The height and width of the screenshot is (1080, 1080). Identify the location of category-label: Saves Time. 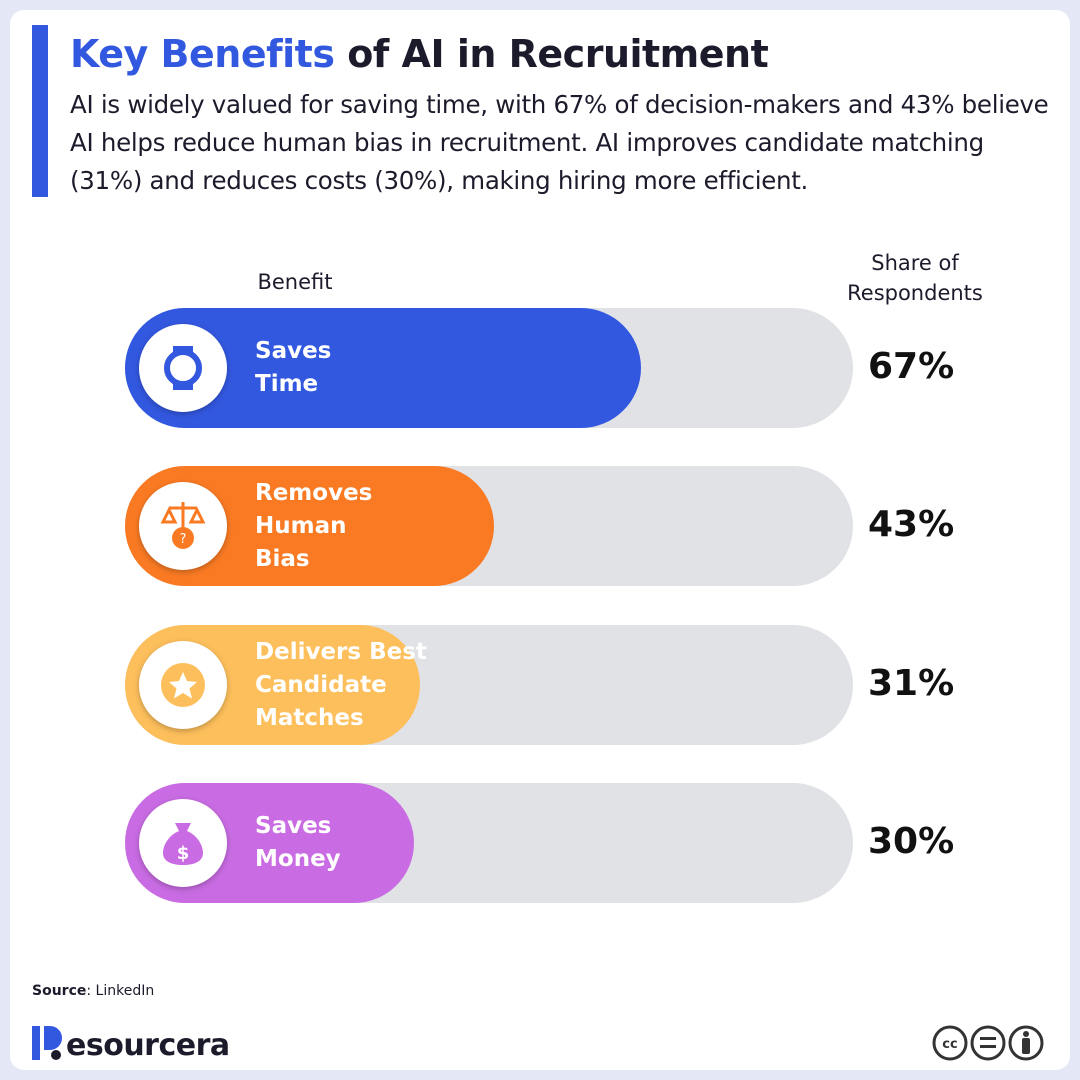
(293, 367).